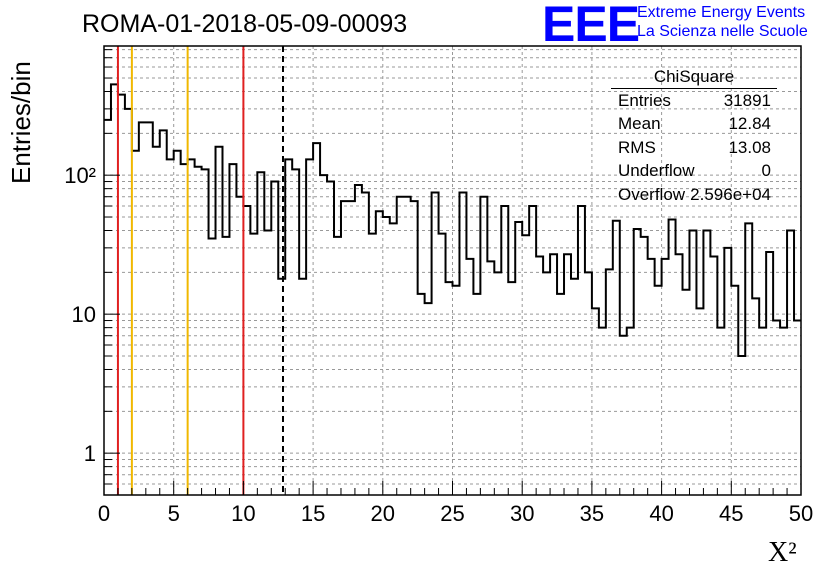 This screenshot has height=572, width=836. Describe the element at coordinates (639, 124) in the screenshot. I see `stats-label: Mean` at that location.